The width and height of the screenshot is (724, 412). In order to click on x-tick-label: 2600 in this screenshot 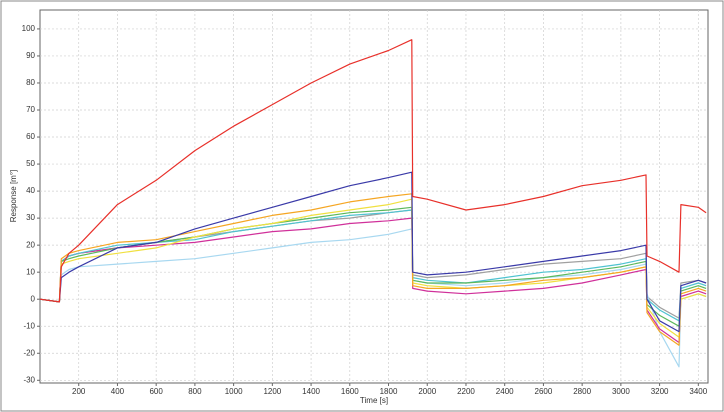, I will do `click(544, 391)`.